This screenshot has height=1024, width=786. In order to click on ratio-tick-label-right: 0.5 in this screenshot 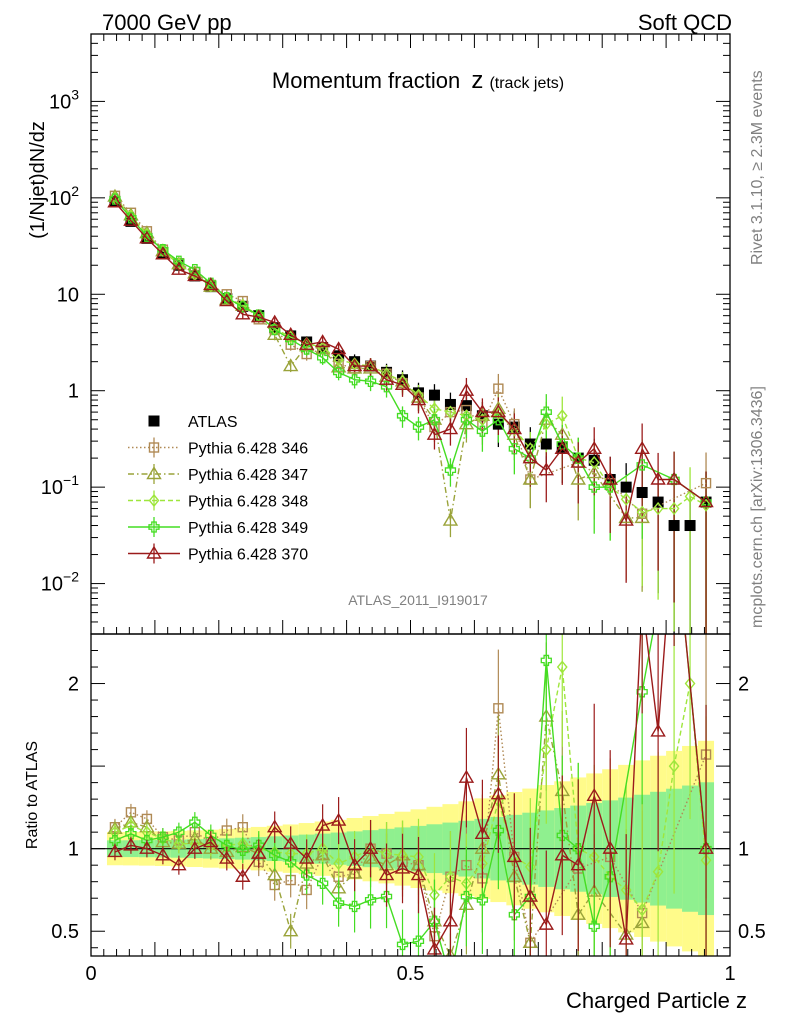, I will do `click(752, 932)`.